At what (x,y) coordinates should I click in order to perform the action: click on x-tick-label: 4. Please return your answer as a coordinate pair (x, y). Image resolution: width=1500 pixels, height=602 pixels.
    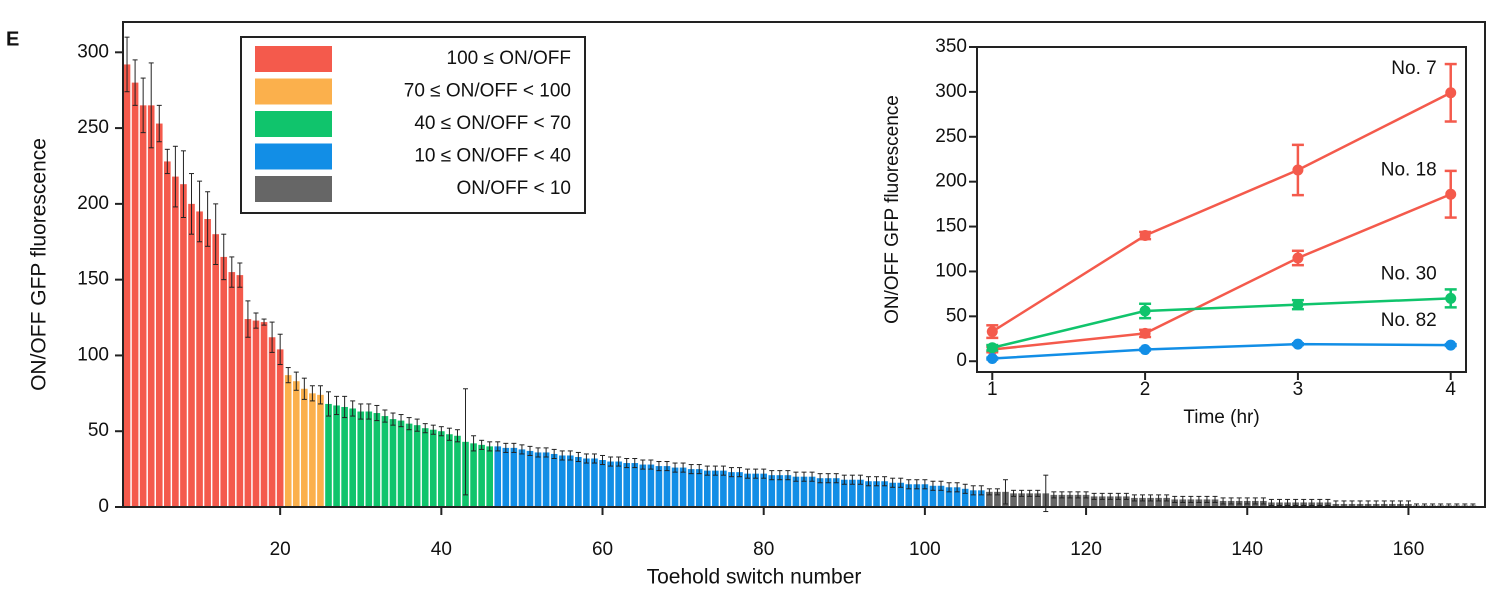
    Looking at the image, I should click on (1450, 389).